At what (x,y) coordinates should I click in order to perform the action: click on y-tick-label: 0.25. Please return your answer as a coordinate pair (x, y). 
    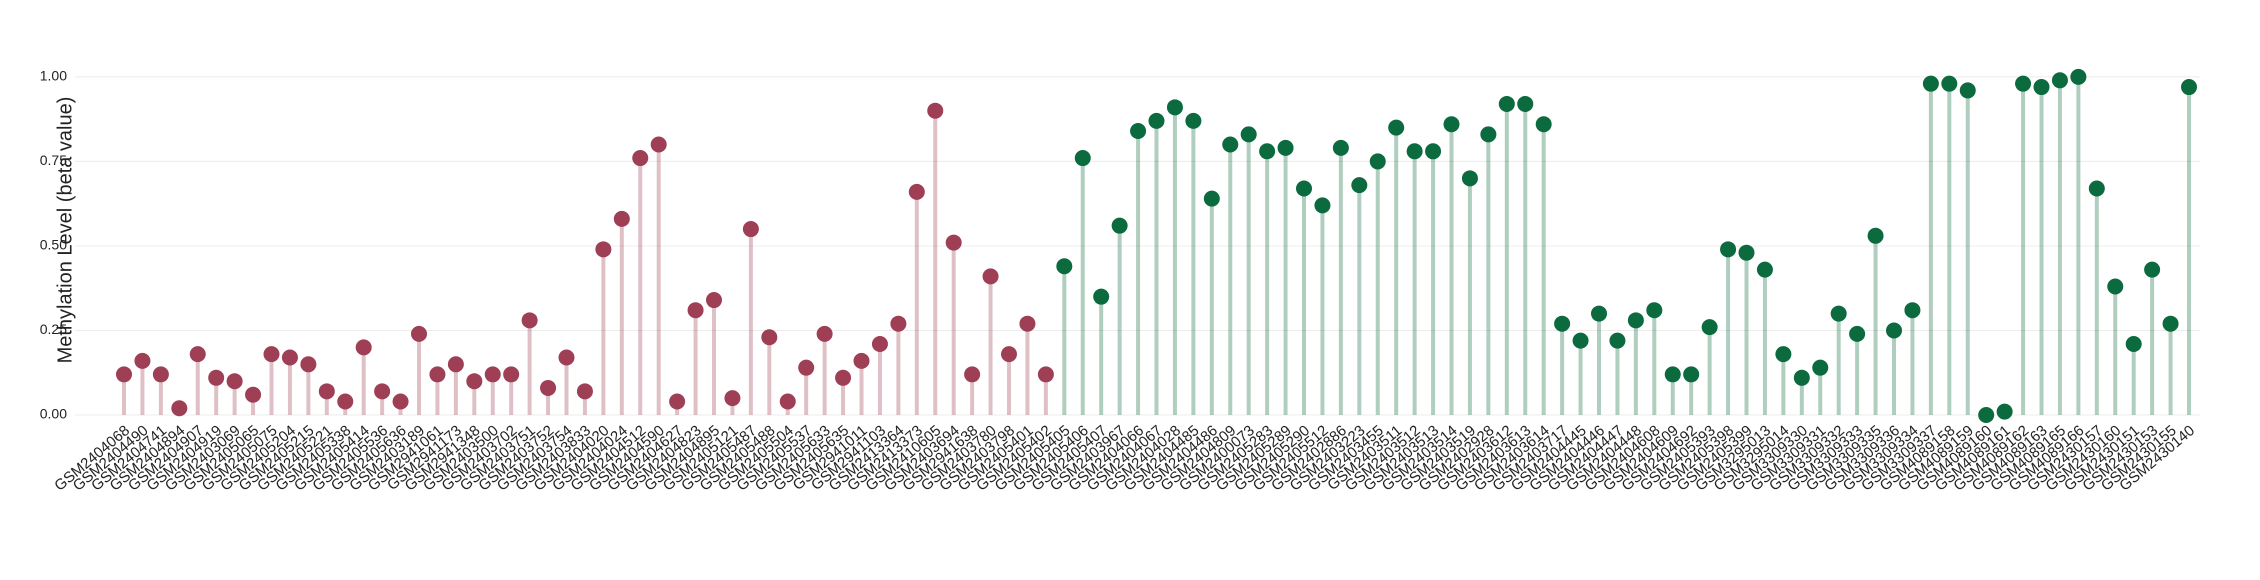
    Looking at the image, I should click on (53, 329).